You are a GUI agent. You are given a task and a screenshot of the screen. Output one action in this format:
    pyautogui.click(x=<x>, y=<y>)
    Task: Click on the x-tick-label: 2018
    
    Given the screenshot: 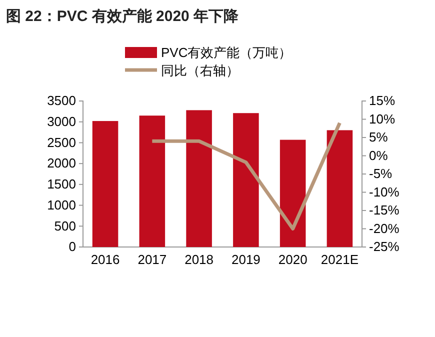 What is the action you would take?
    pyautogui.click(x=199, y=260)
    